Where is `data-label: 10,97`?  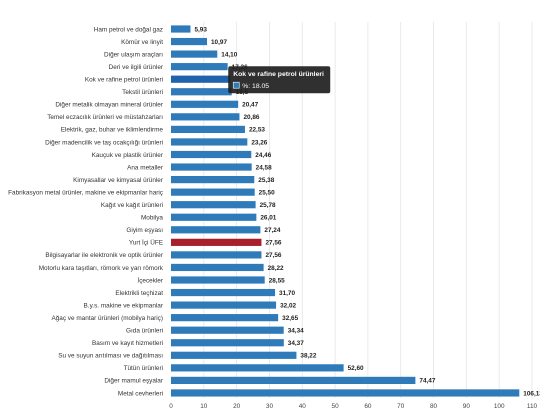 data-label: 10,97 is located at coordinates (219, 42).